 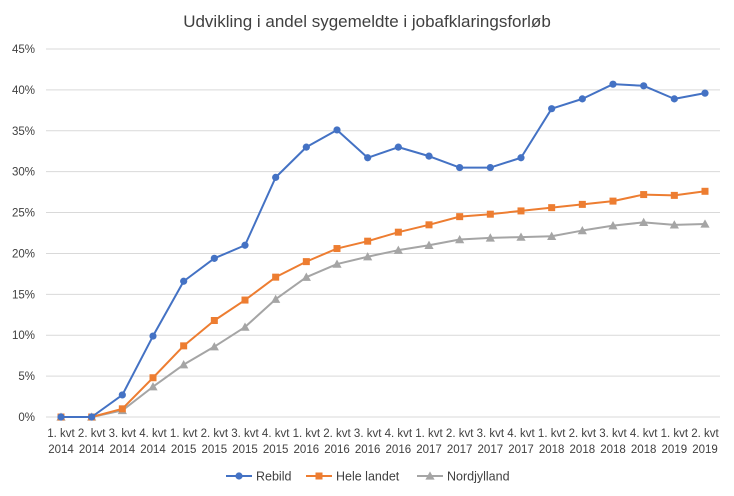 I want to click on y-tick-label: 35%, so click(x=23, y=132).